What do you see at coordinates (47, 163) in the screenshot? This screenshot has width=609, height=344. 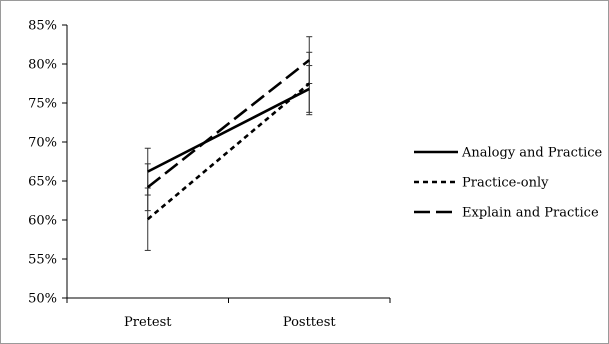 I see `y-ticks: 50% 55% 60% 65% 70% 75% 80% 85%` at bounding box center [47, 163].